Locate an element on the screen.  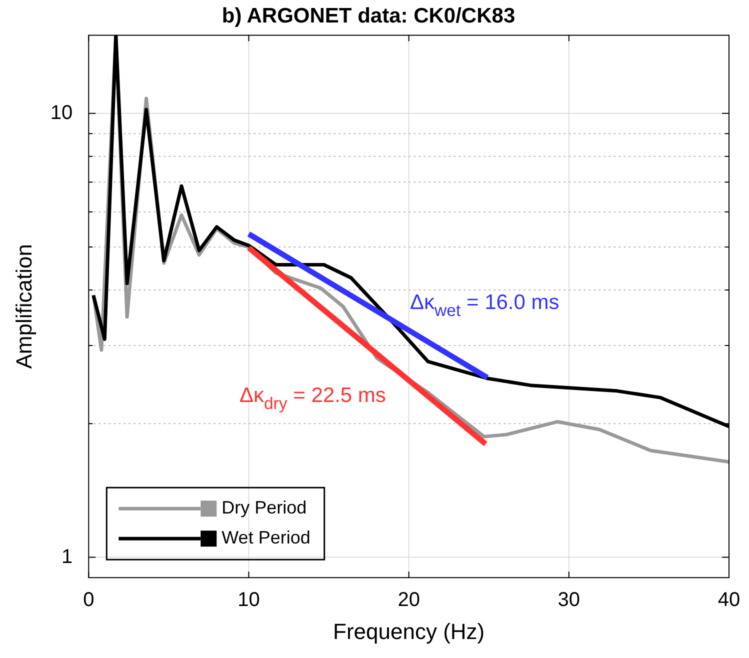
legend-label: Dry Period is located at coordinates (264, 508).